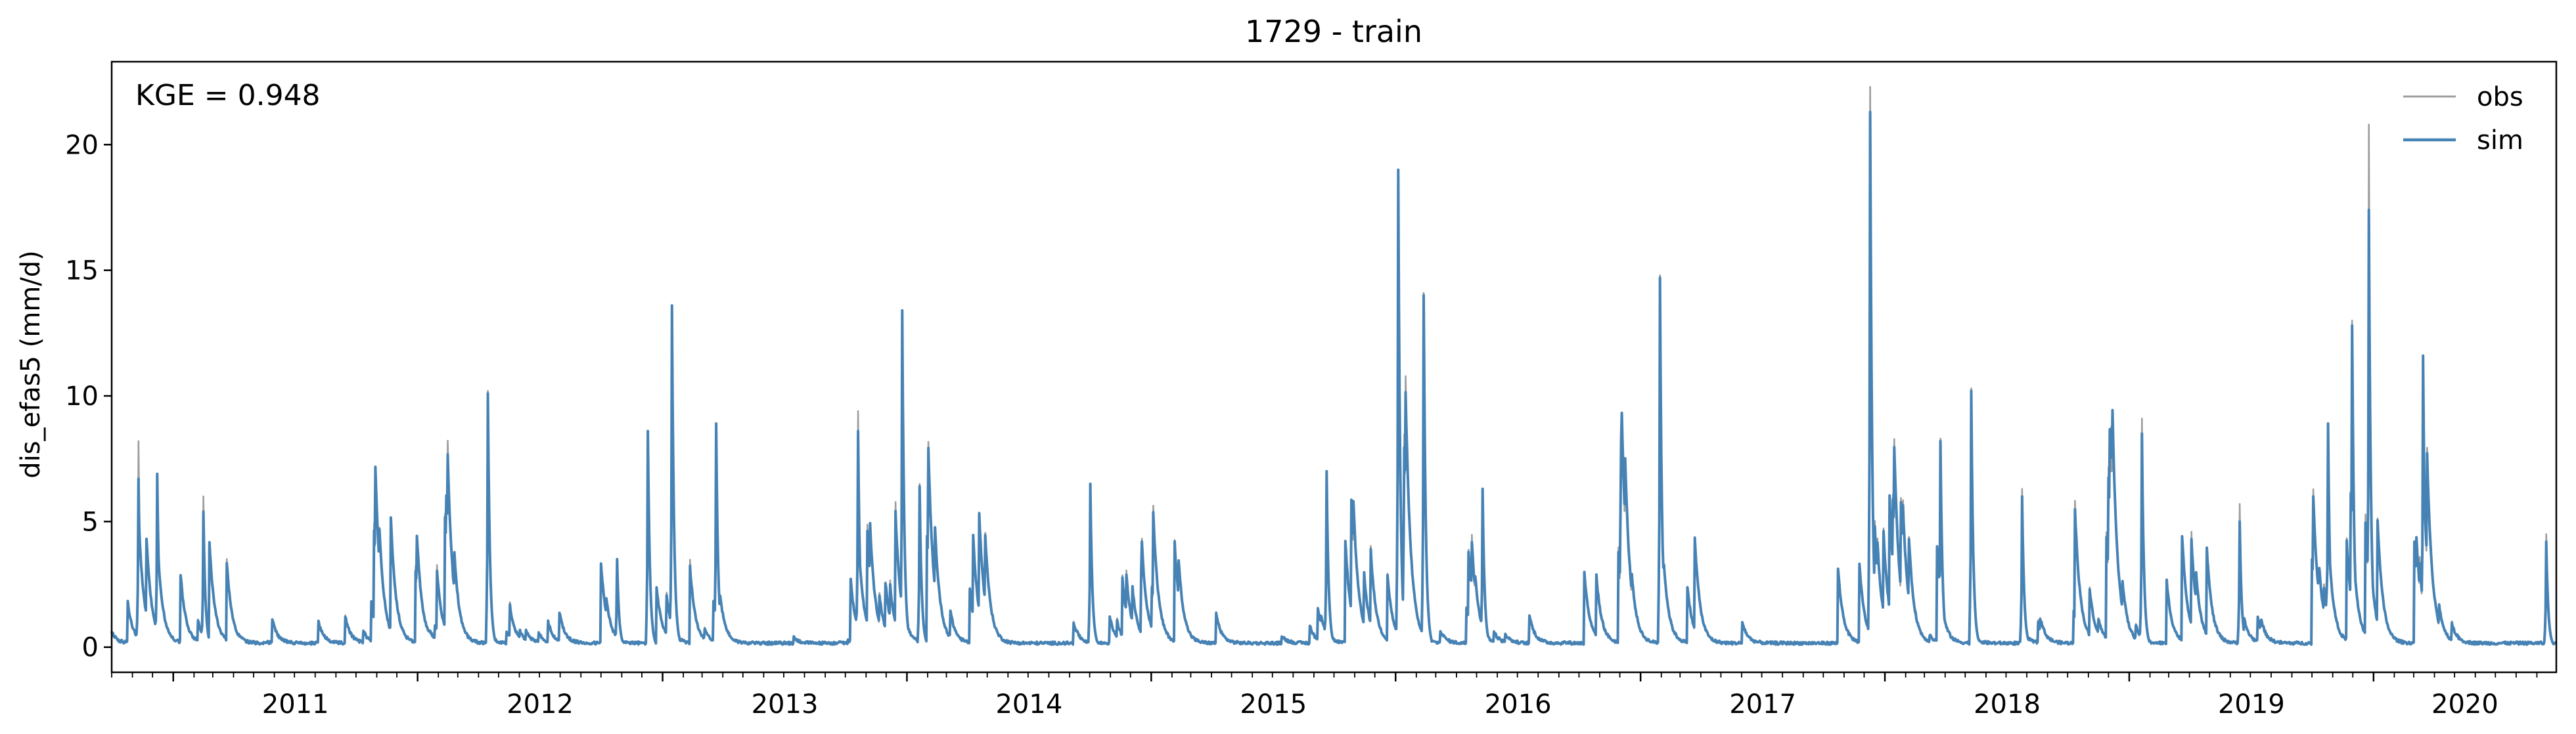 The width and height of the screenshot is (2576, 734). I want to click on y-tick-label: 20, so click(82, 145).